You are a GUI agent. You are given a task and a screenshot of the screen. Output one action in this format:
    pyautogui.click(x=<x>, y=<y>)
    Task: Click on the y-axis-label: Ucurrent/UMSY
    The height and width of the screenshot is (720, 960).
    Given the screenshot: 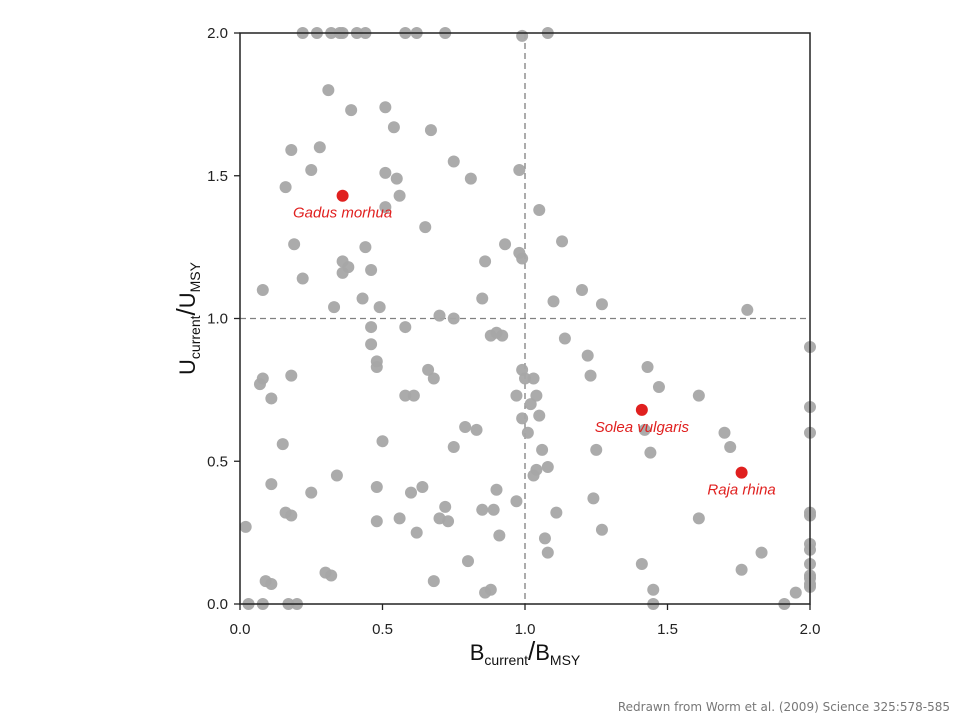 What is the action you would take?
    pyautogui.click(x=187, y=318)
    